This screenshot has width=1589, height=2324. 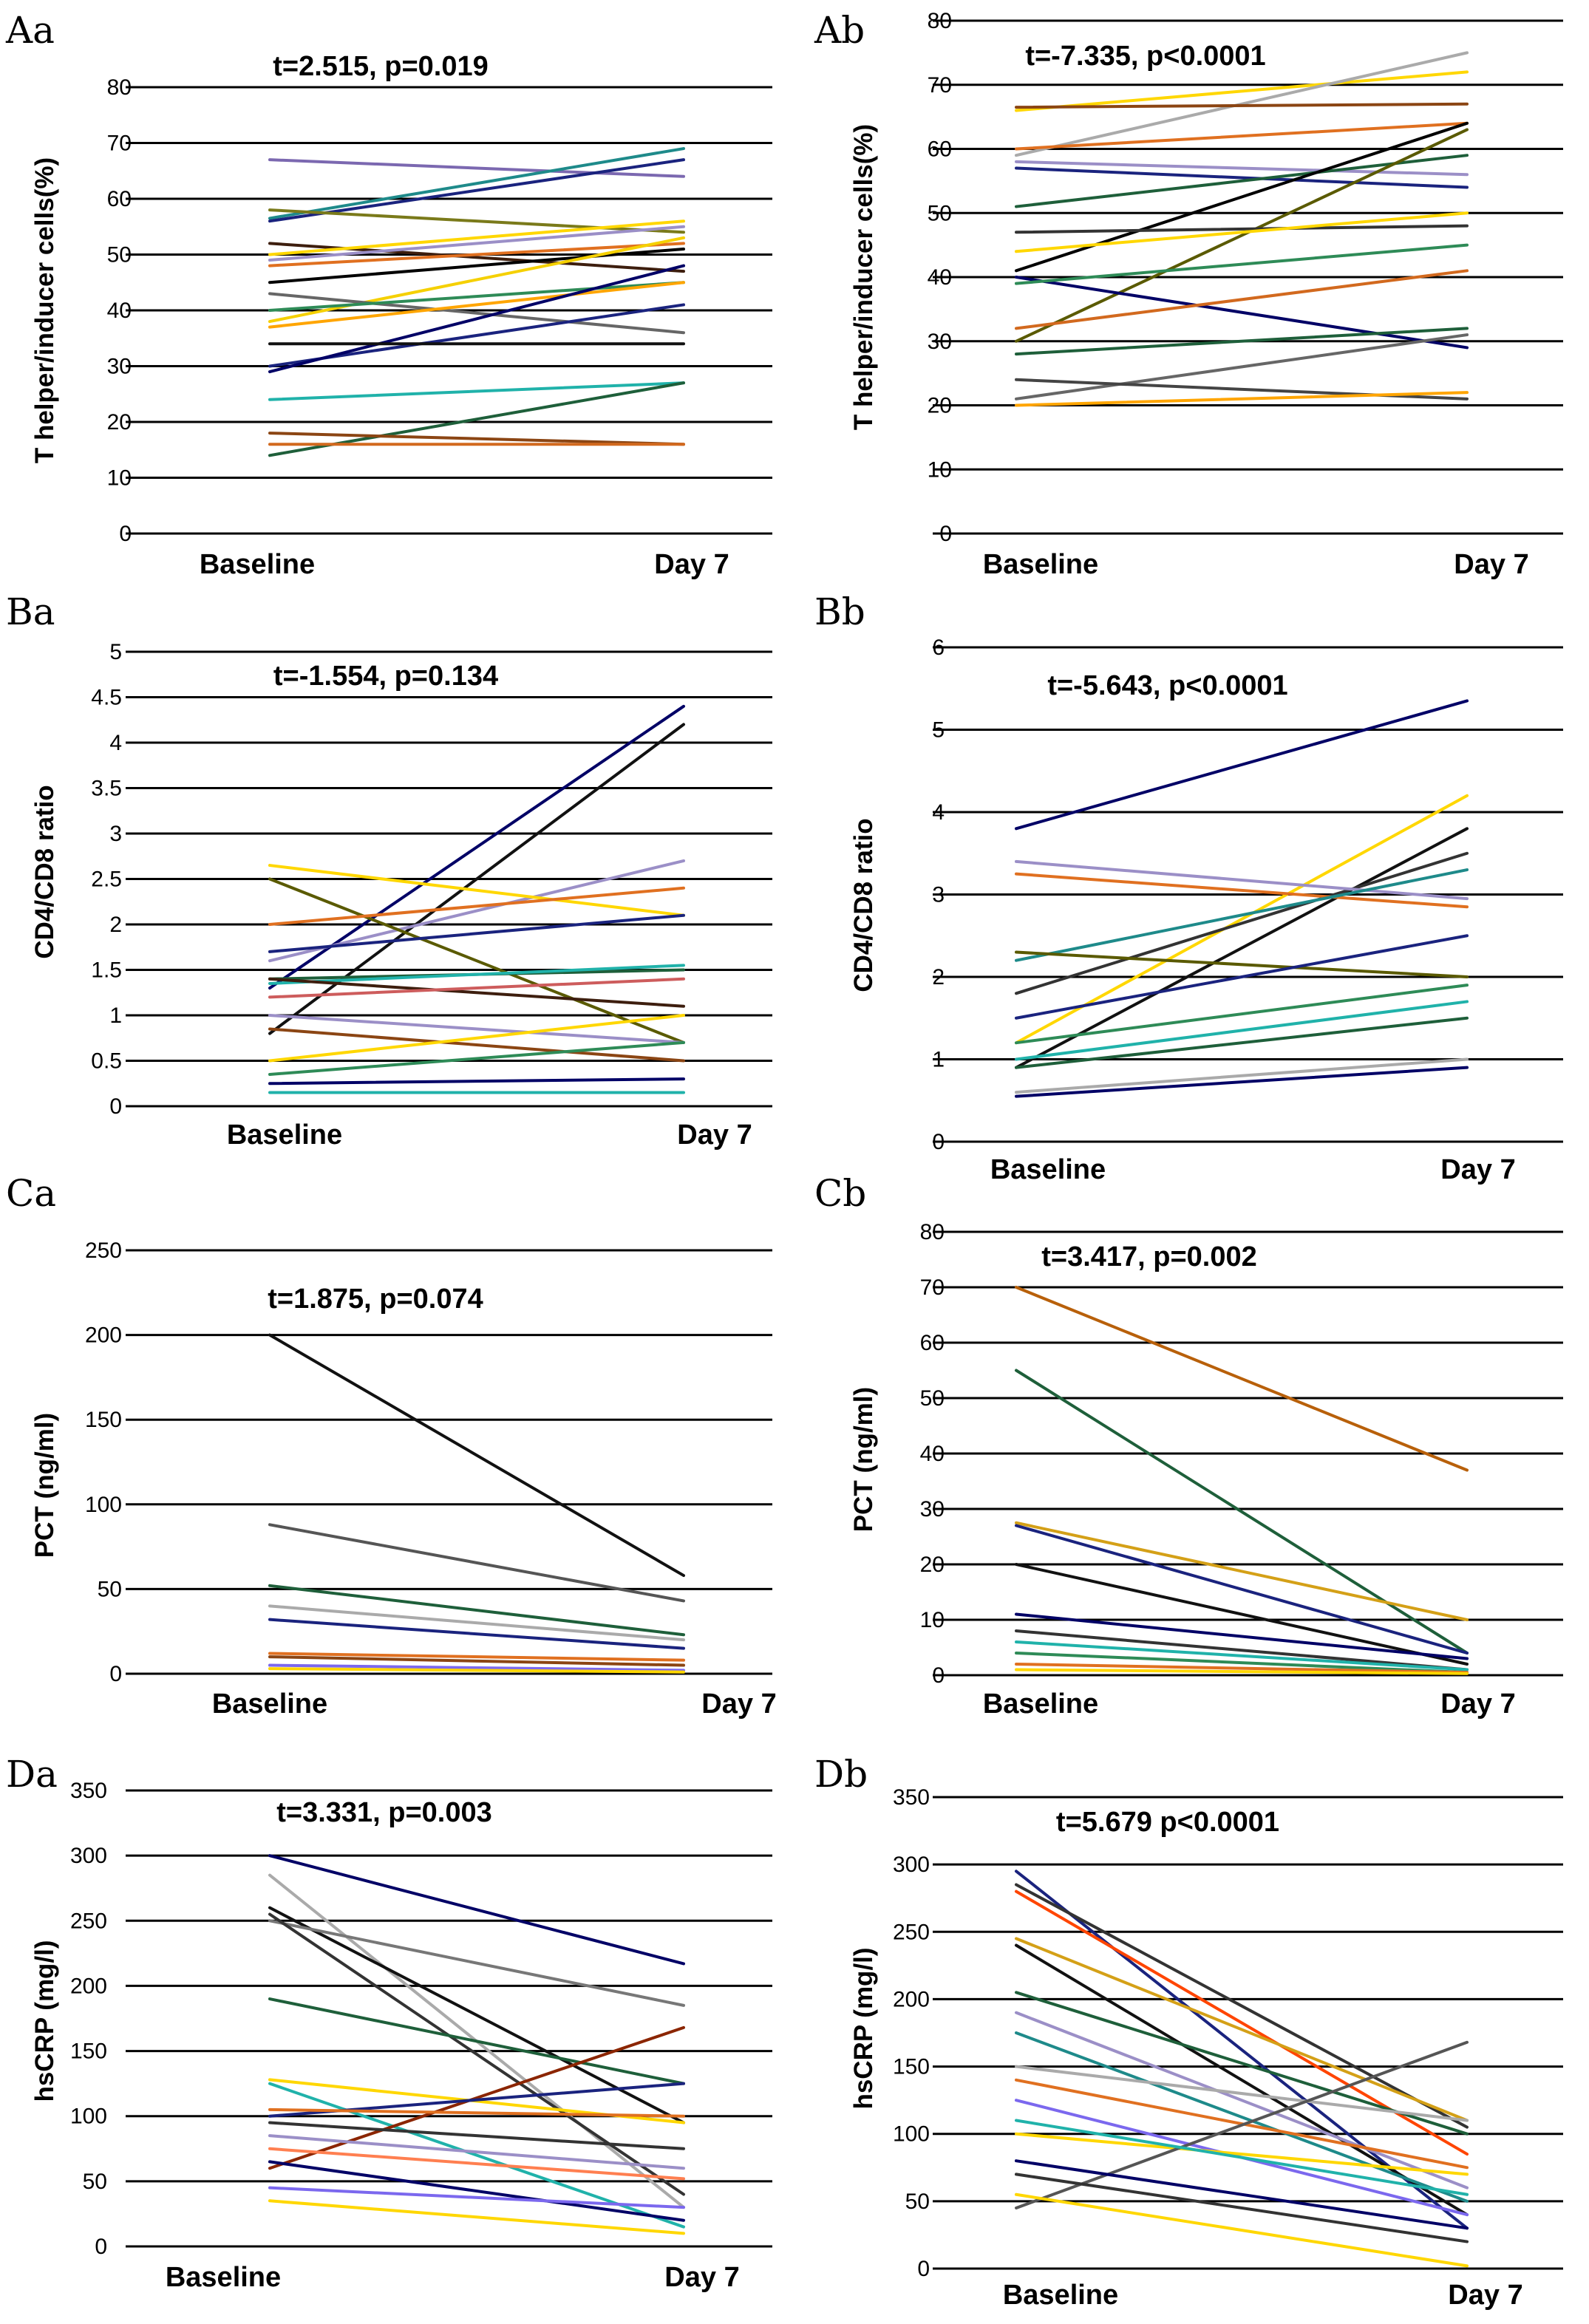 I want to click on panel-label: Cb, so click(x=840, y=1193).